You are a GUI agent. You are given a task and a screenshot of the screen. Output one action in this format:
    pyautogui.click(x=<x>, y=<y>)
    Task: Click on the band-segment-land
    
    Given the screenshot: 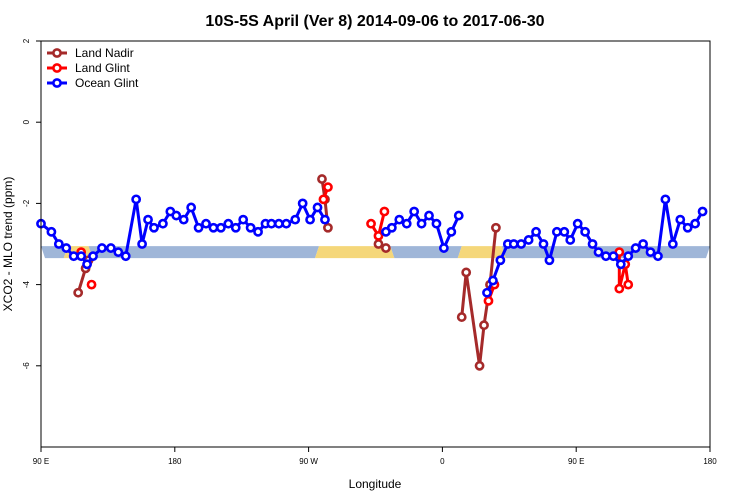 What is the action you would take?
    pyautogui.click(x=355, y=252)
    